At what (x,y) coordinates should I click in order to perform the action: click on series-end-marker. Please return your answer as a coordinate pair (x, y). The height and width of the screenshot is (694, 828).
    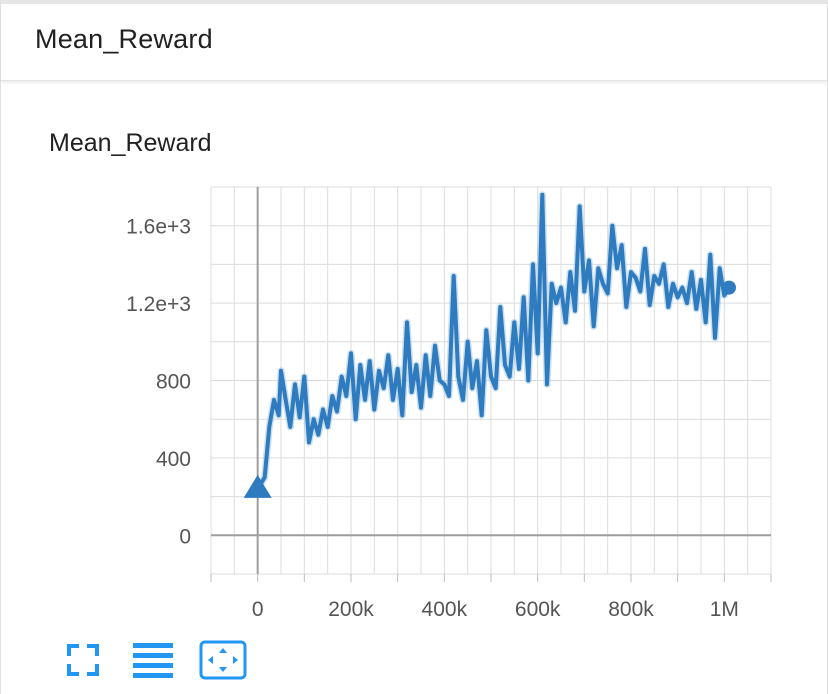
    Looking at the image, I should click on (729, 287).